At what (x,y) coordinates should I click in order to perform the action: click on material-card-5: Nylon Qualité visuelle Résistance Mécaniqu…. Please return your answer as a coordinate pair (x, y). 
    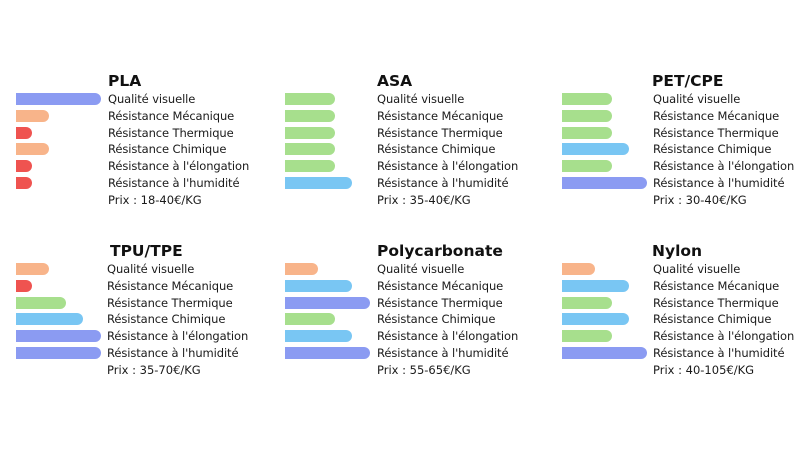
    Looking at the image, I should click on (681, 317).